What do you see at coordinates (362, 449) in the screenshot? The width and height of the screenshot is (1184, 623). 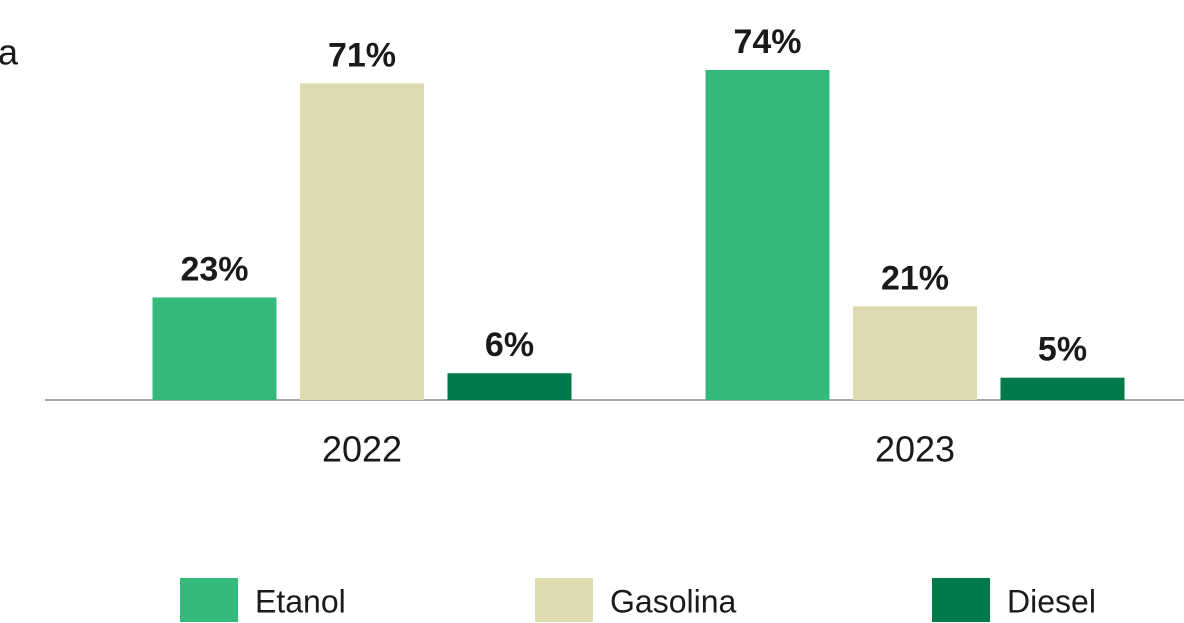 I see `x-tick-label: 2022` at bounding box center [362, 449].